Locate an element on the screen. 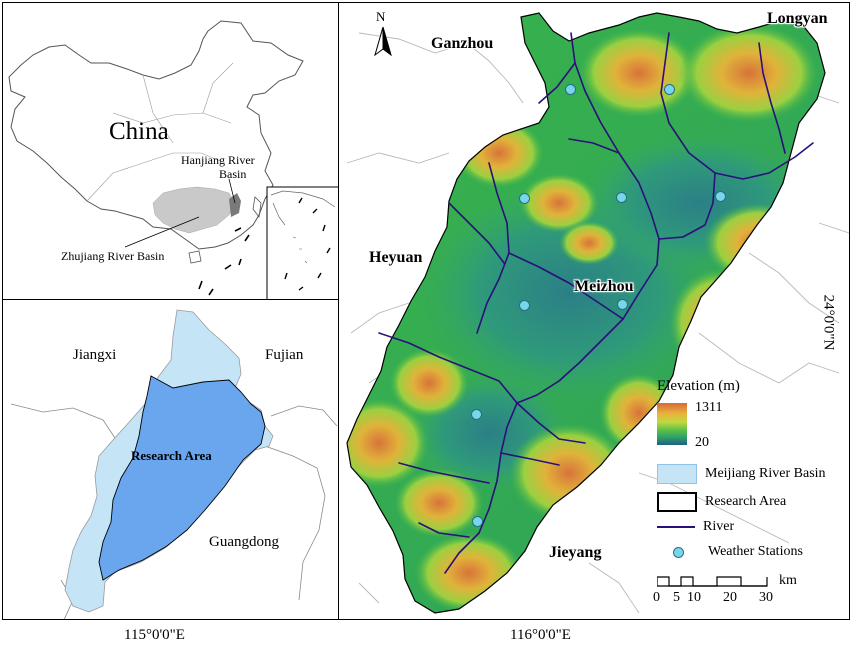 The height and width of the screenshot is (645, 858). station-swatch is located at coordinates (678, 552).